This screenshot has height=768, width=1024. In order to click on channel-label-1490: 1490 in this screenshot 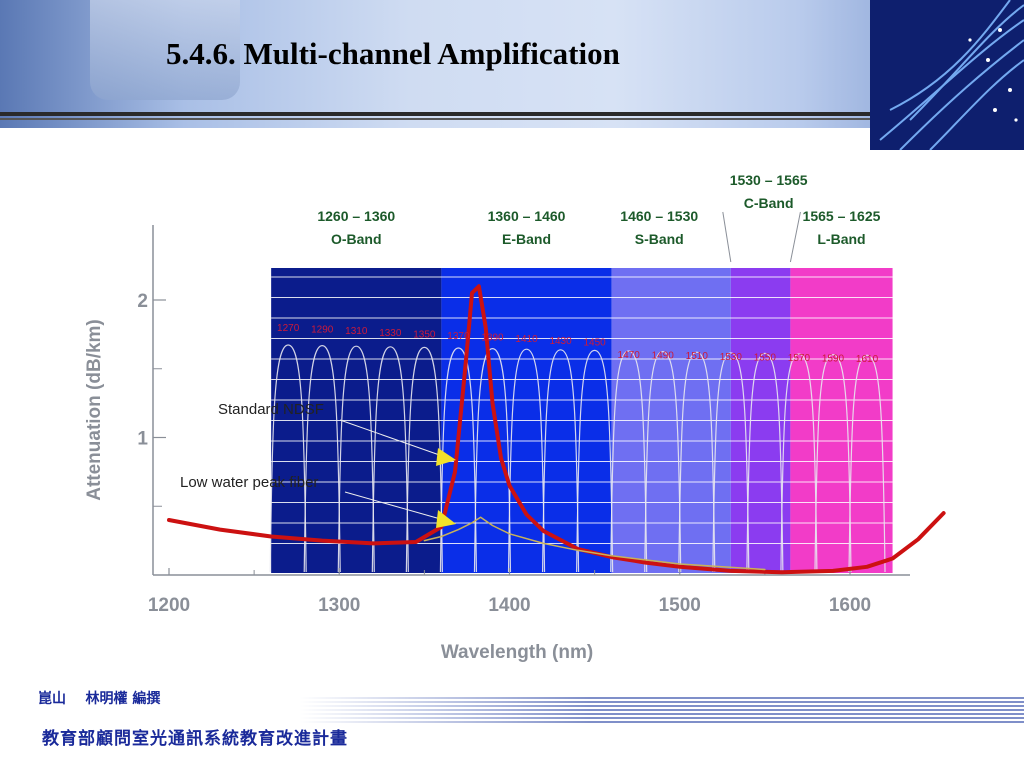, I will do `click(663, 356)`.